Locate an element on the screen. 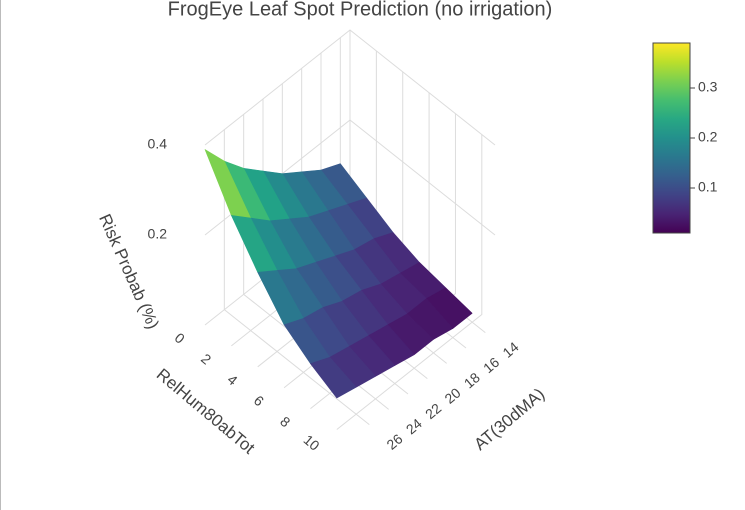 The width and height of the screenshot is (745, 510). x-tick-label: 6 is located at coordinates (259, 400).